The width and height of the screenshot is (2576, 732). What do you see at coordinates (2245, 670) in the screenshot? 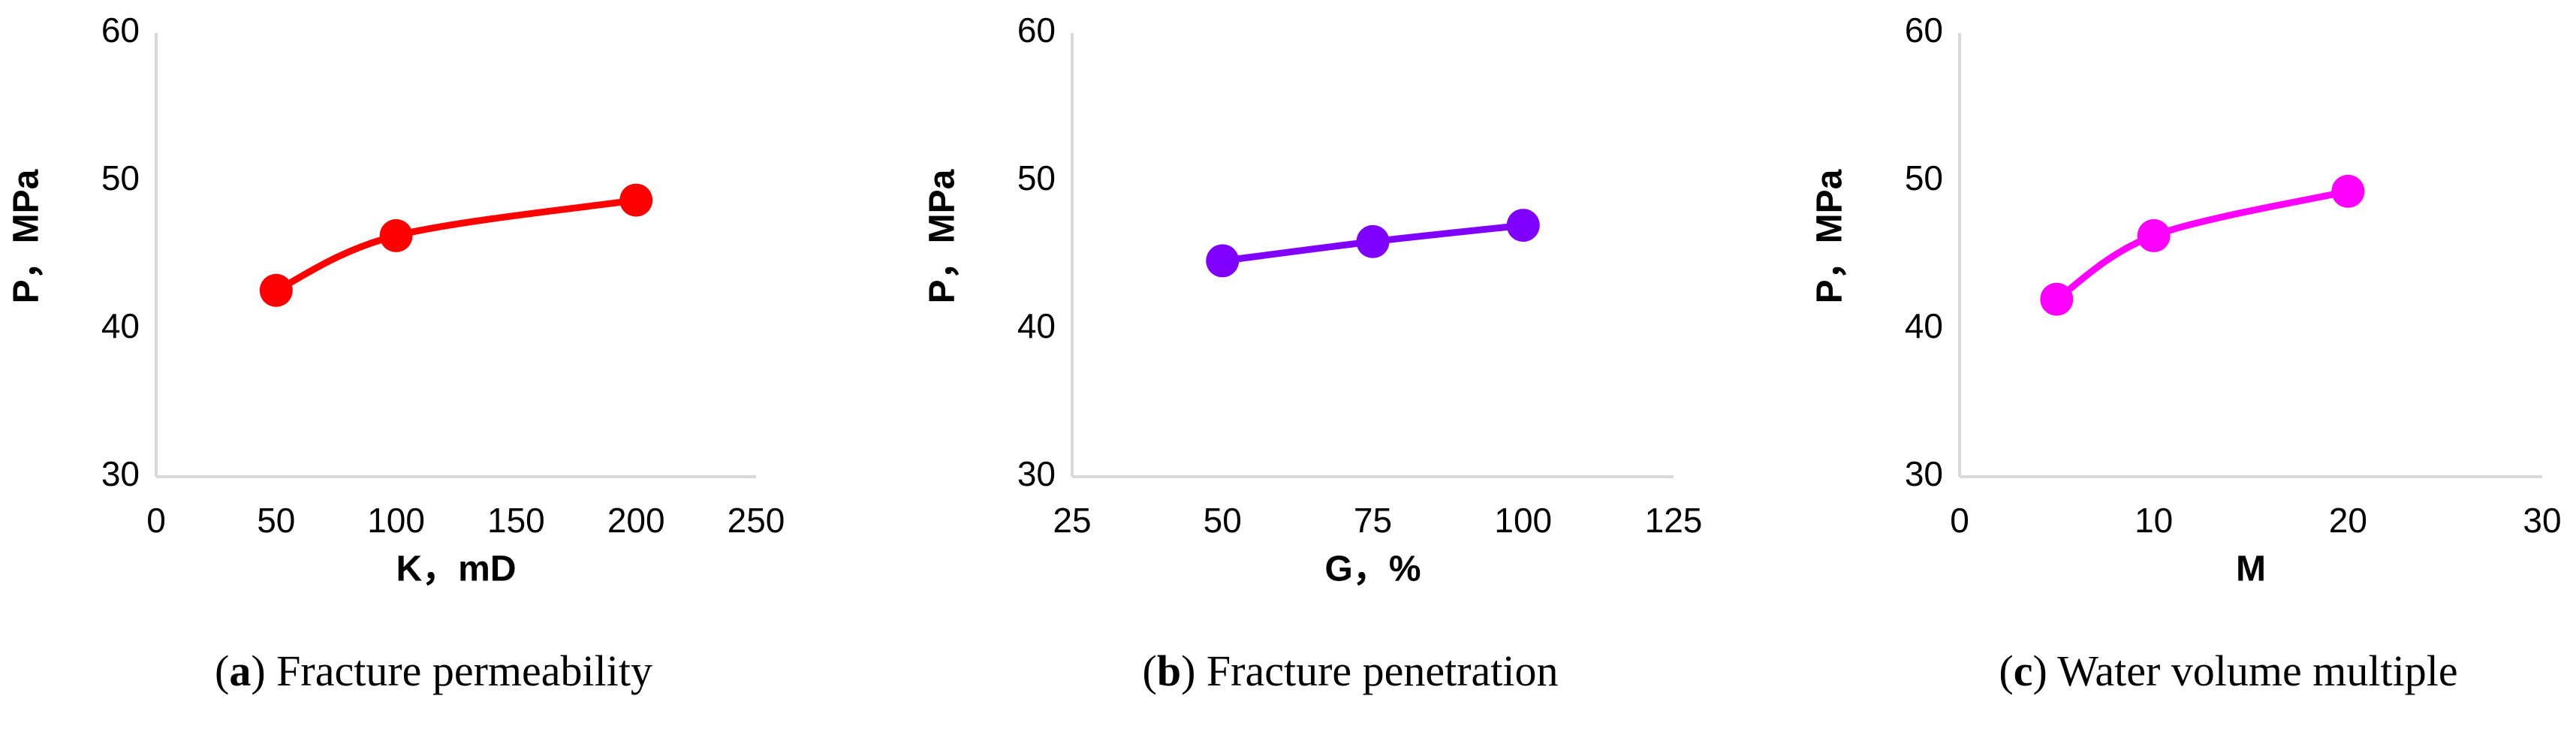
I see `caption-text: ) Water volume multiple` at bounding box center [2245, 670].